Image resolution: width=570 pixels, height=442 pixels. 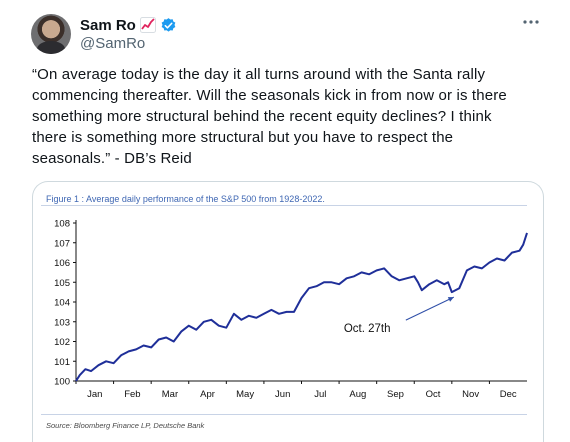 What do you see at coordinates (62, 362) in the screenshot?
I see `y-tick-label: 101` at bounding box center [62, 362].